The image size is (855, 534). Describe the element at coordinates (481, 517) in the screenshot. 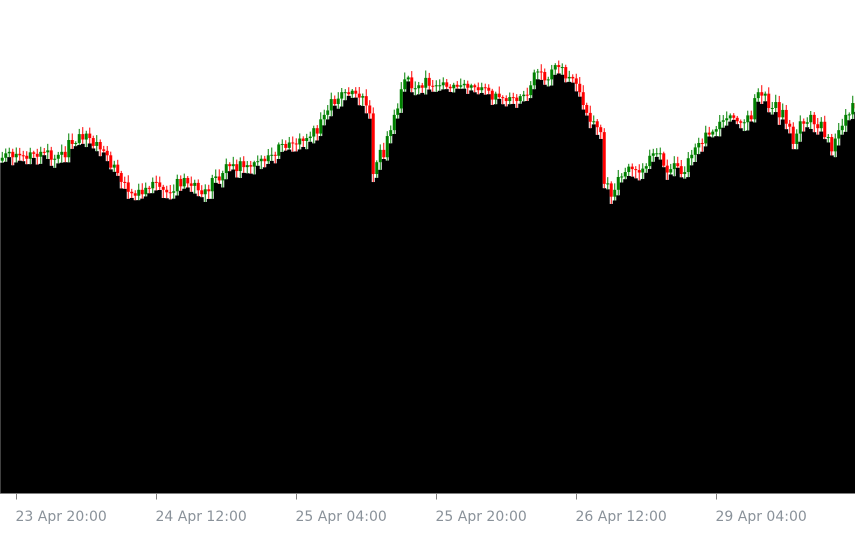

I see `x-tick-label: 25 Apr 20:00` at that location.